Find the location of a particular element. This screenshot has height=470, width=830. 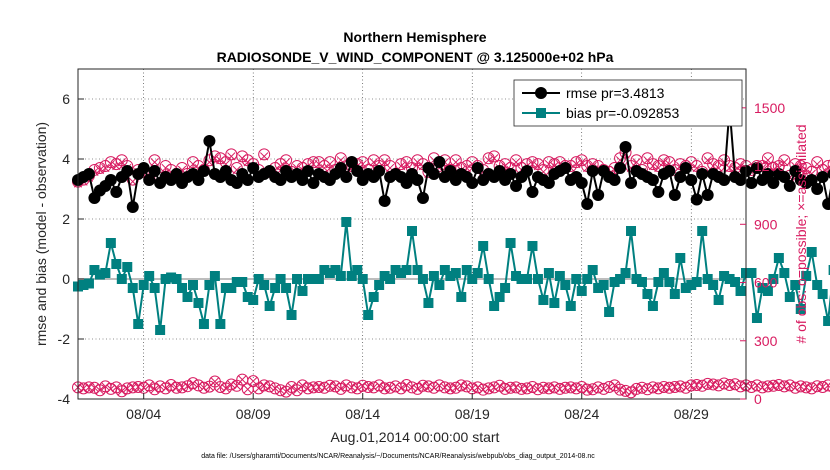

y-tick-label: 6 is located at coordinates (66, 99).